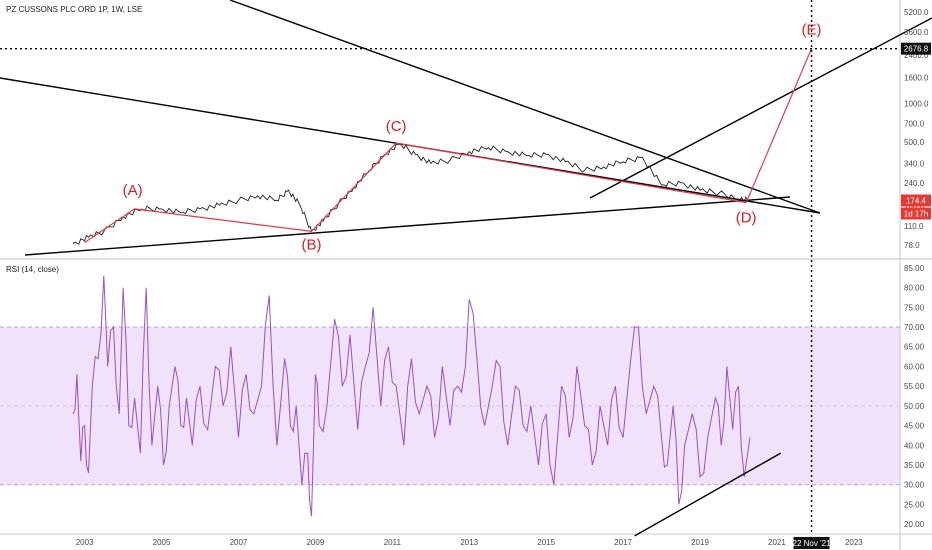  I want to click on crosshair-date-label: 22 Nov '21, so click(812, 543).